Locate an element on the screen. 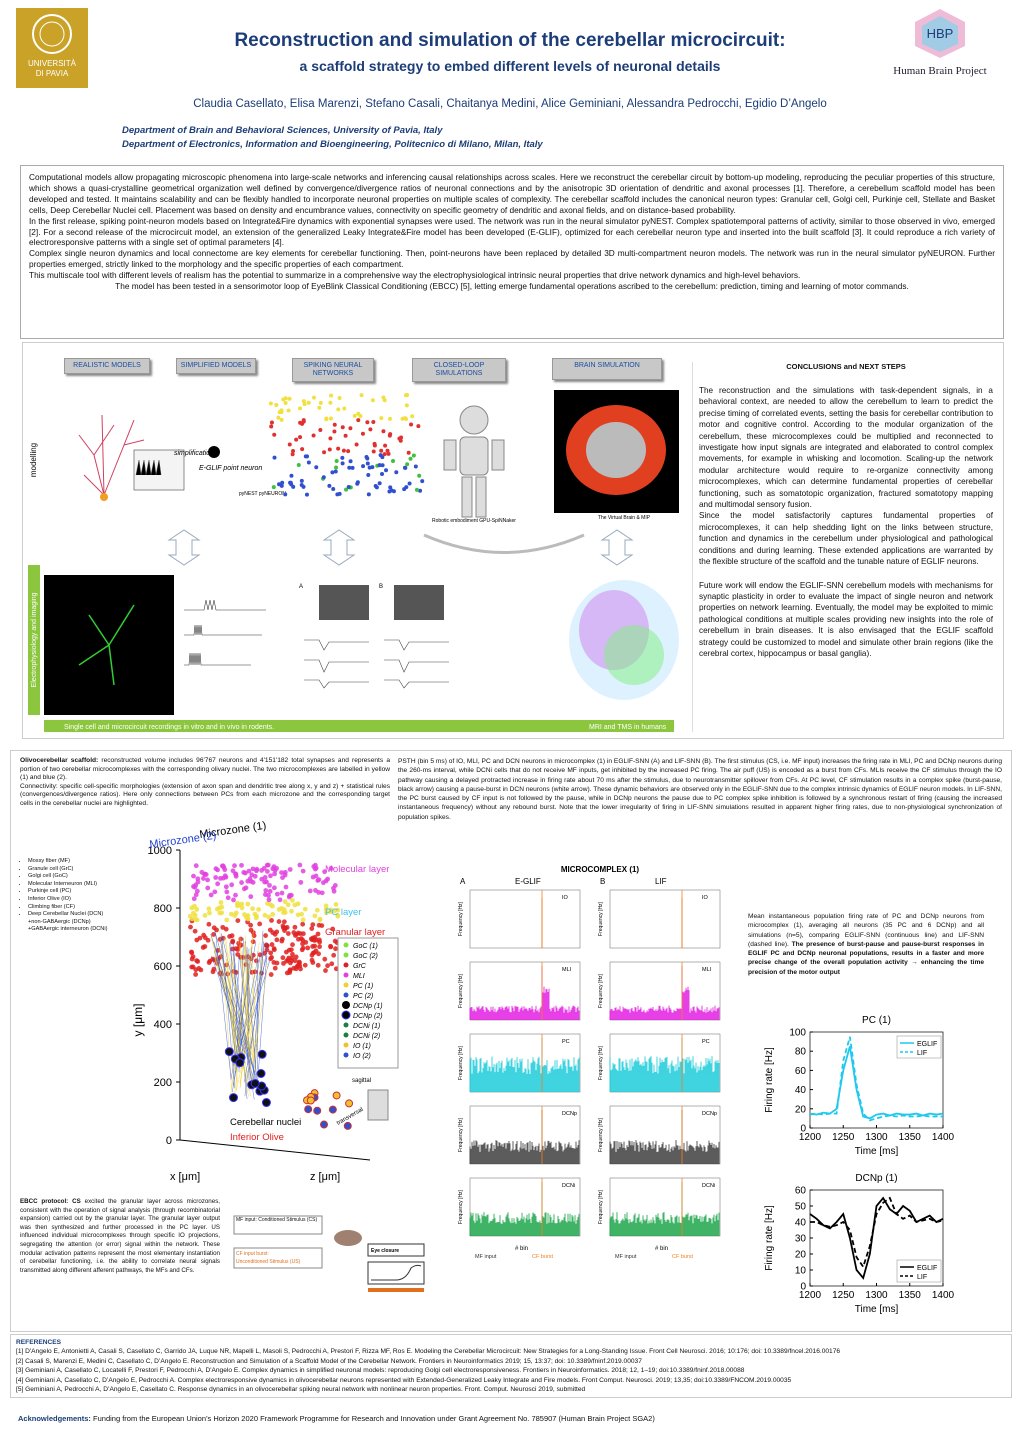 The width and height of the screenshot is (1020, 1442). logo-pavia: UNIVERSITÀ DI PAVIA is located at coordinates (52, 48).